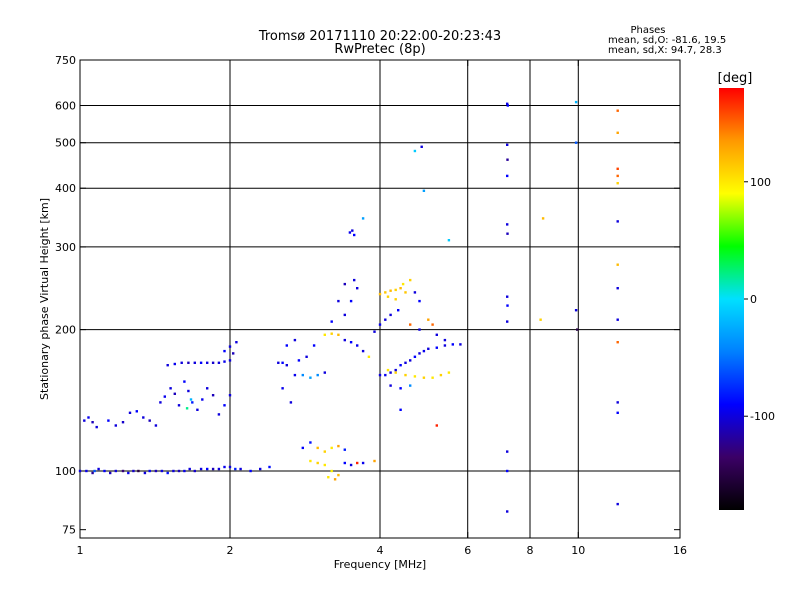 The height and width of the screenshot is (600, 800). I want to click on chart-subtitle: RwPretec (8p), so click(379, 49).